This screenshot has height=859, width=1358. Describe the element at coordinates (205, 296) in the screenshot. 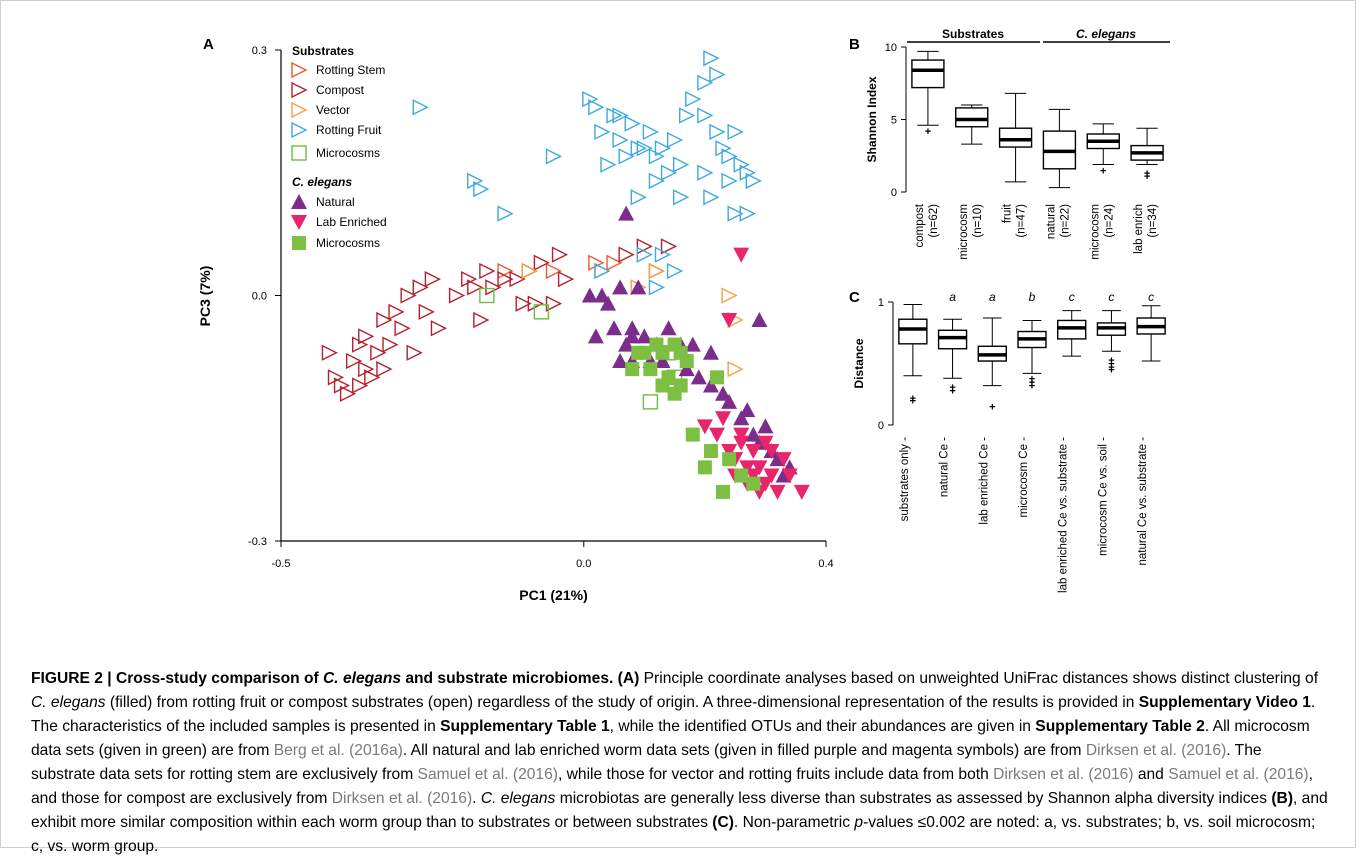

I see `y-axis-label: PC3 (7%)` at that location.